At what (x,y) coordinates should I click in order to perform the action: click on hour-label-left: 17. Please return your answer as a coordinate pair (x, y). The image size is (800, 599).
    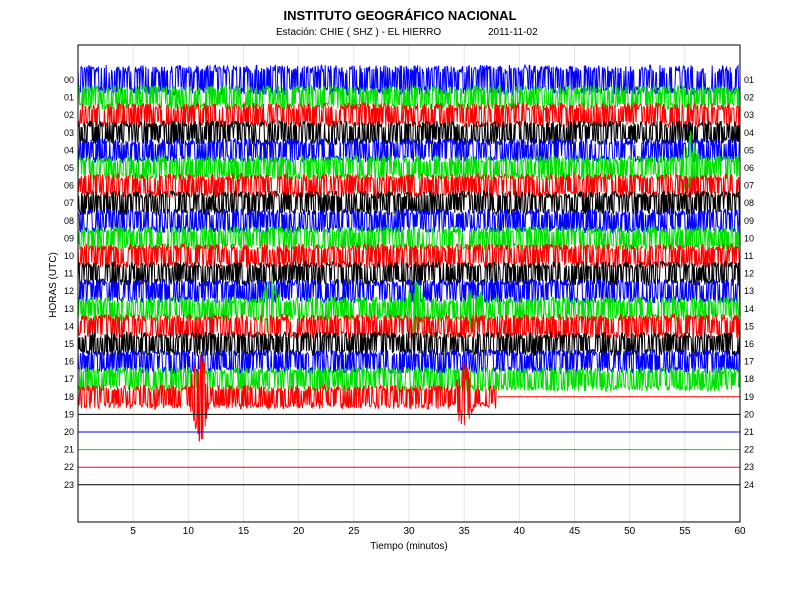
    Looking at the image, I should click on (69, 379).